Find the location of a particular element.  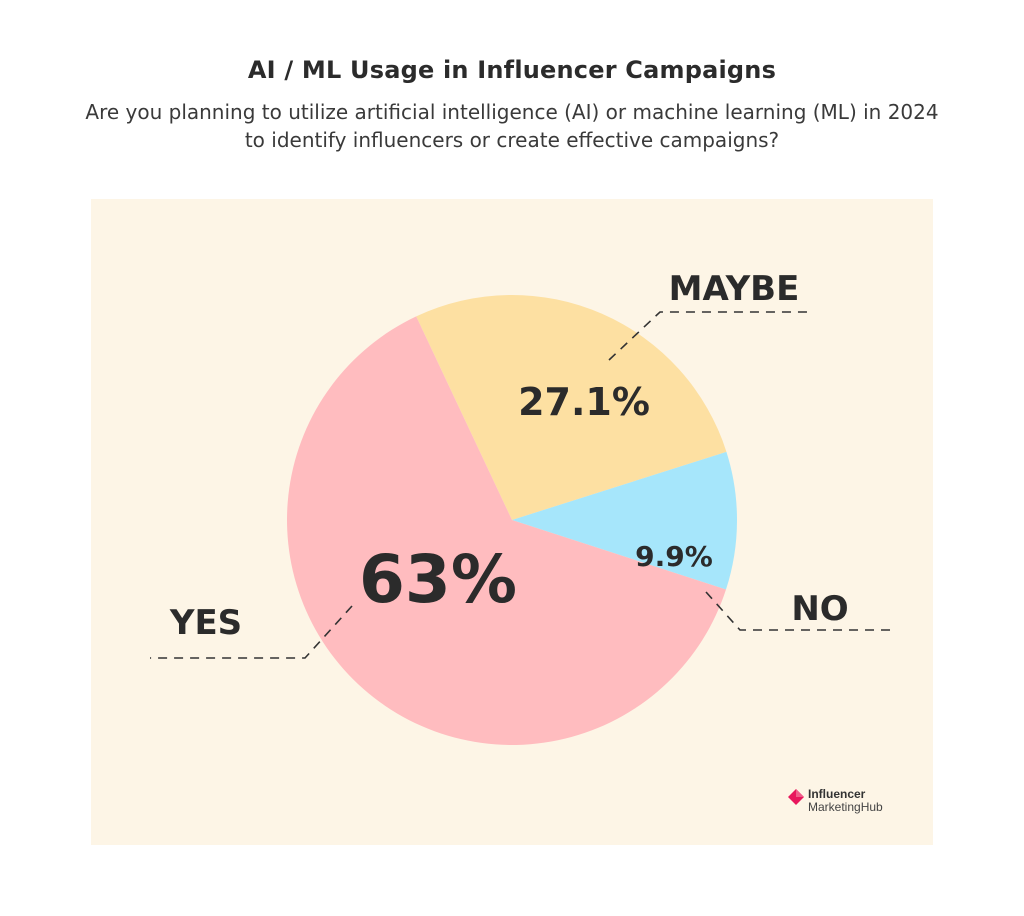

slice-label-yes: YES is located at coordinates (205, 623).